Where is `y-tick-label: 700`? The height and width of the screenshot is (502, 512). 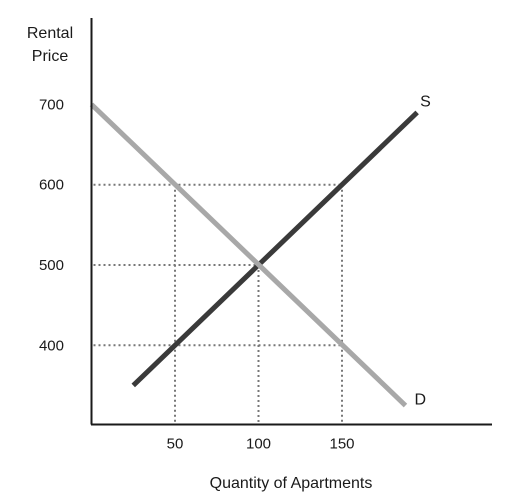
y-tick-label: 700 is located at coordinates (51, 104).